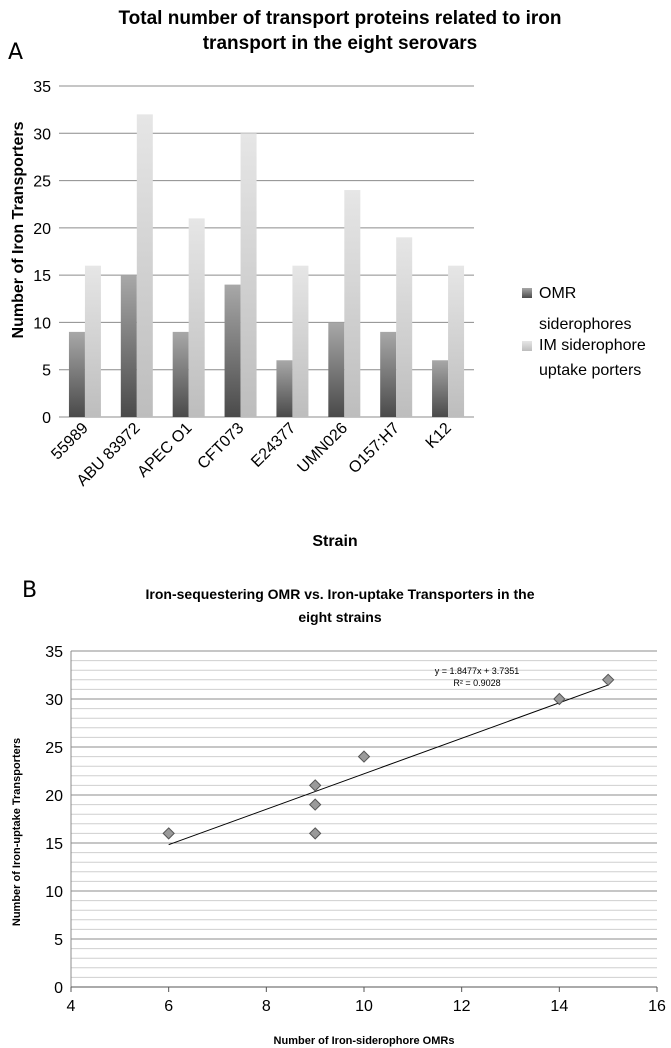 This screenshot has height=1048, width=671. I want to click on x-tick-label: APEC O1, so click(164, 450).